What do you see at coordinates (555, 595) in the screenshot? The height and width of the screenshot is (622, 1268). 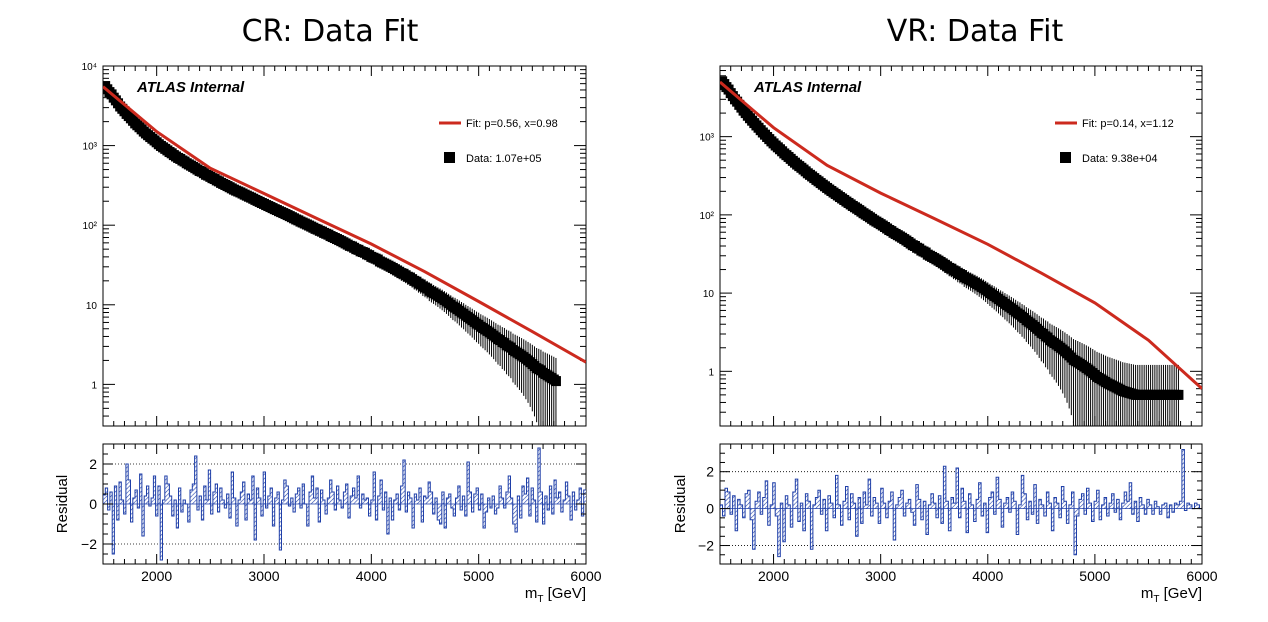 I see `cr-x-axis-label: mT [GeV]` at bounding box center [555, 595].